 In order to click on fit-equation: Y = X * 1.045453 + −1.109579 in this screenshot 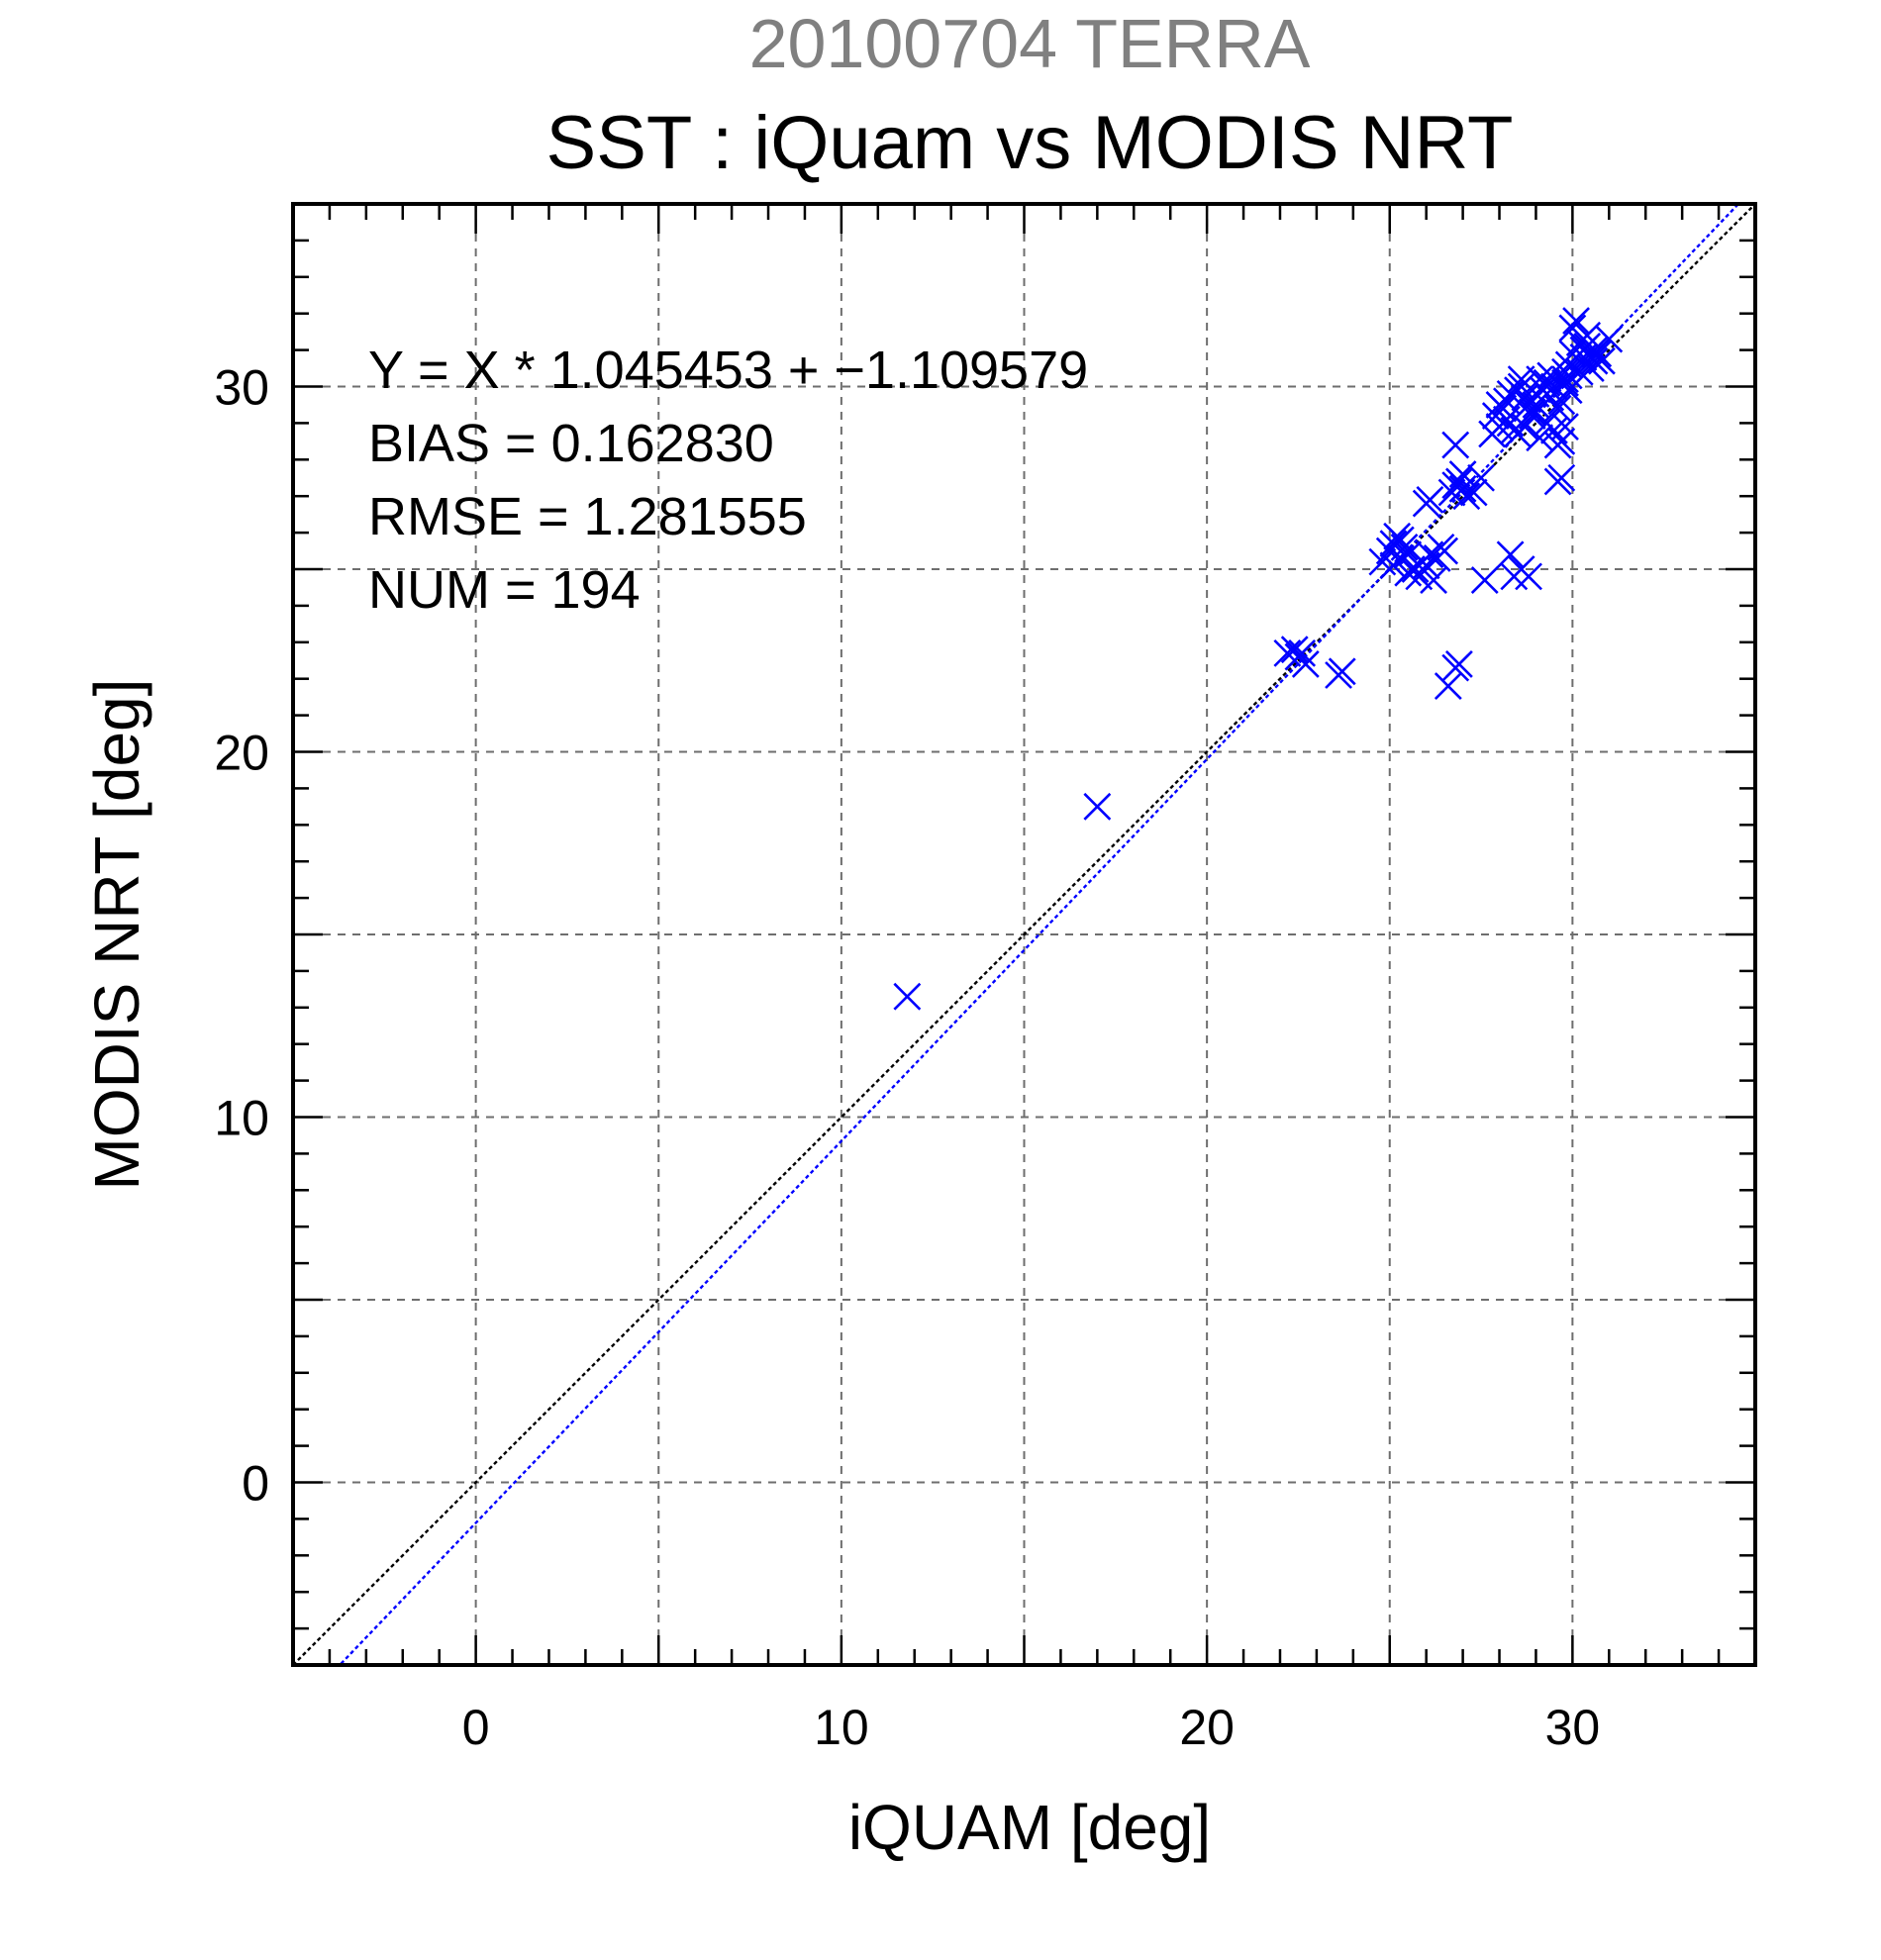, I will do `click(728, 370)`.